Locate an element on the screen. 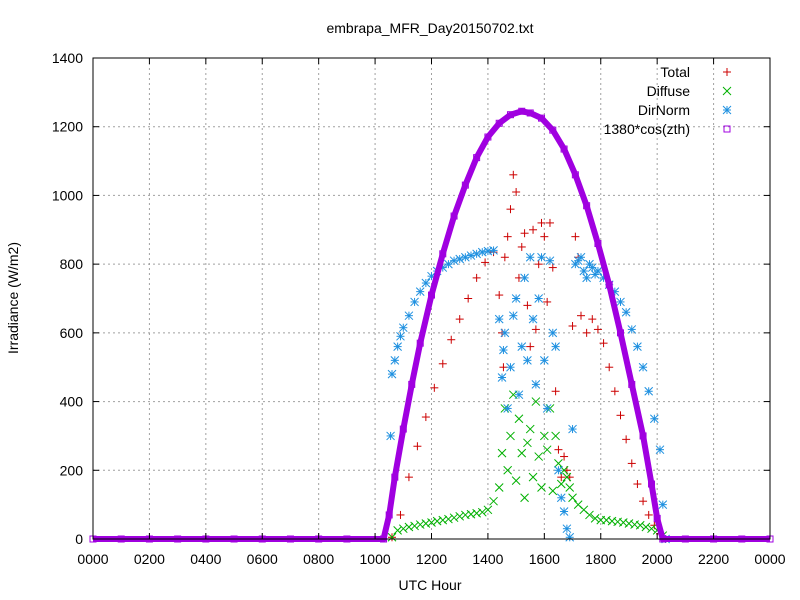 The width and height of the screenshot is (800, 600). x-tick-label: 0800 is located at coordinates (318, 559).